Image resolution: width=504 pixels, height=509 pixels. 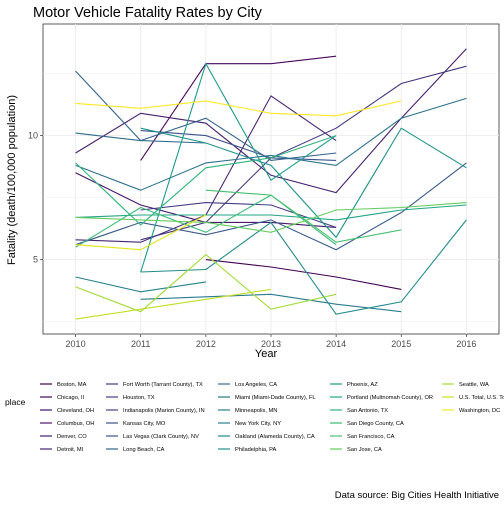 I want to click on legend-label: Columbus, OH, so click(x=75, y=424).